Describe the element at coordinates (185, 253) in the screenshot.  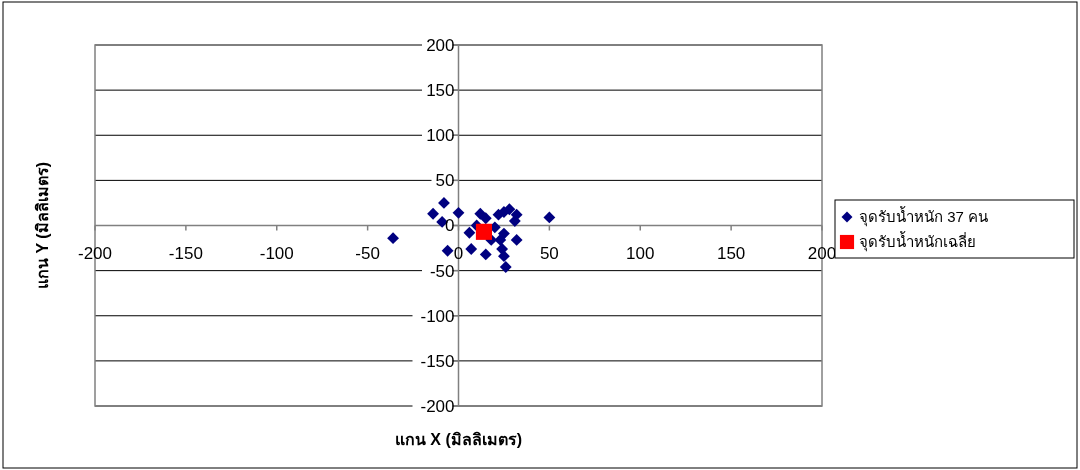
I see `x-tick-label: -150` at that location.